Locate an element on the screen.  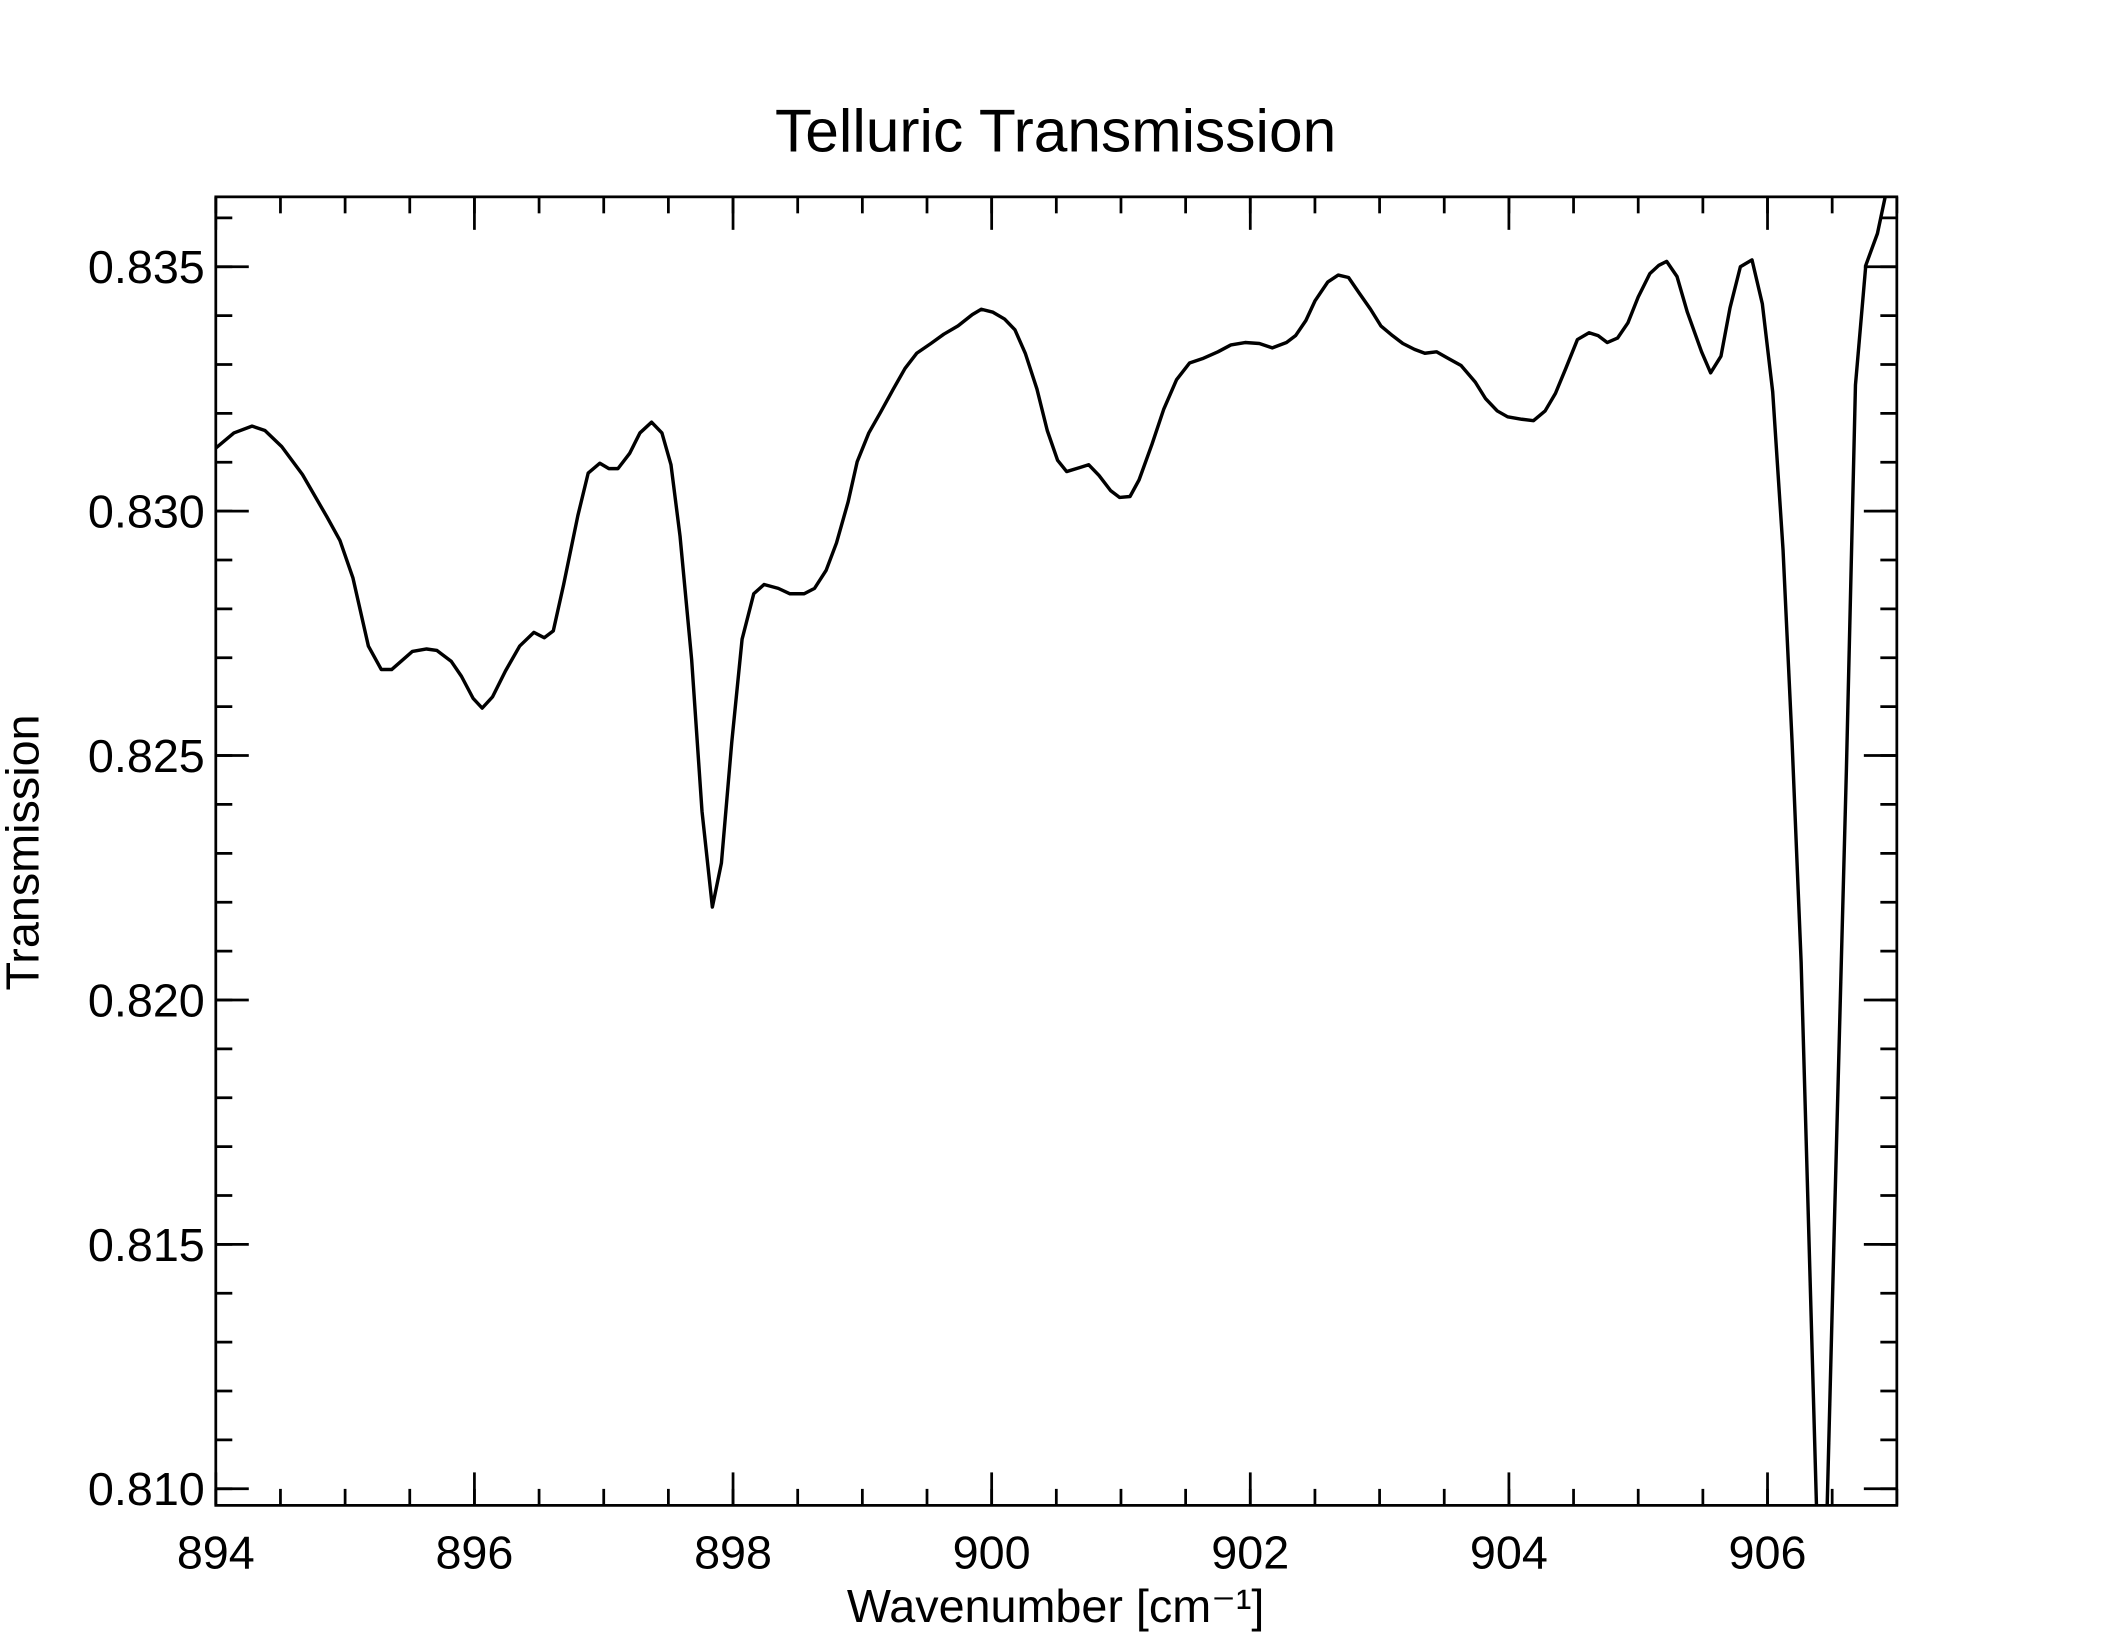
y-tick-label: 0.835 is located at coordinates (146, 267).